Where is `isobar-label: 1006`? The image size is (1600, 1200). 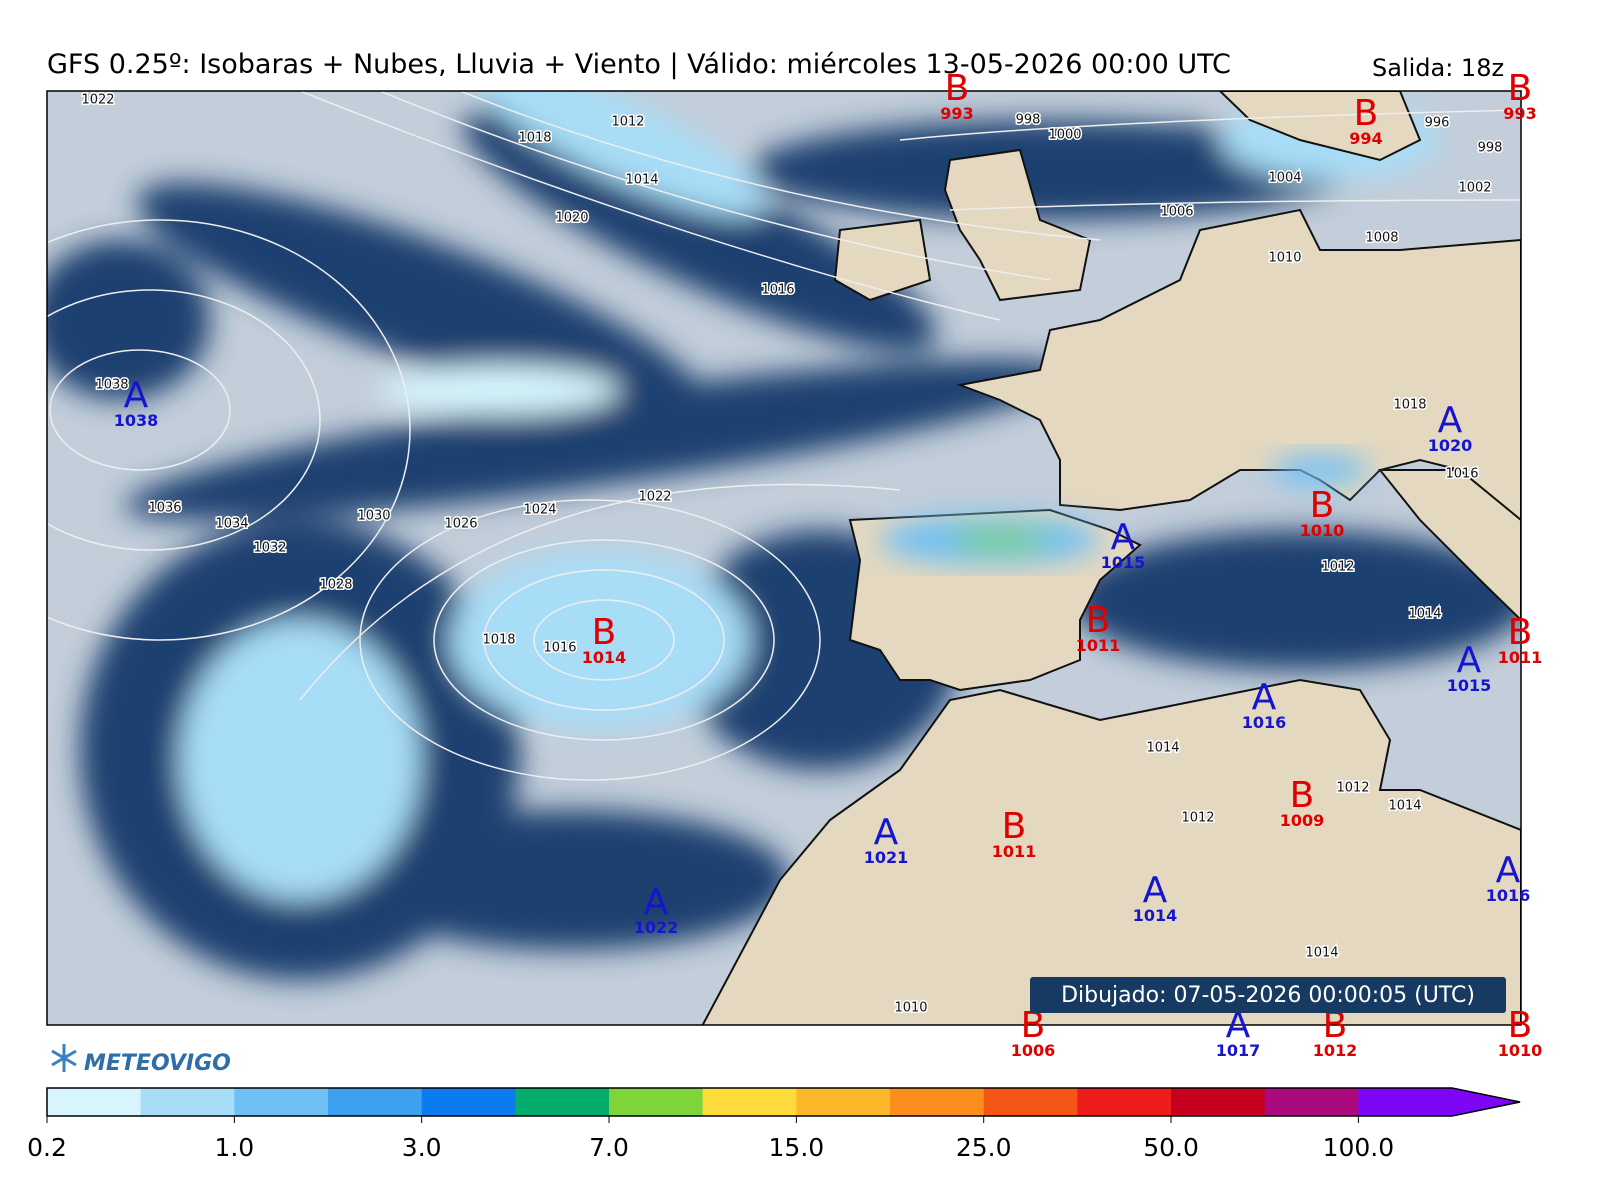
isobar-label: 1006 is located at coordinates (1176, 212).